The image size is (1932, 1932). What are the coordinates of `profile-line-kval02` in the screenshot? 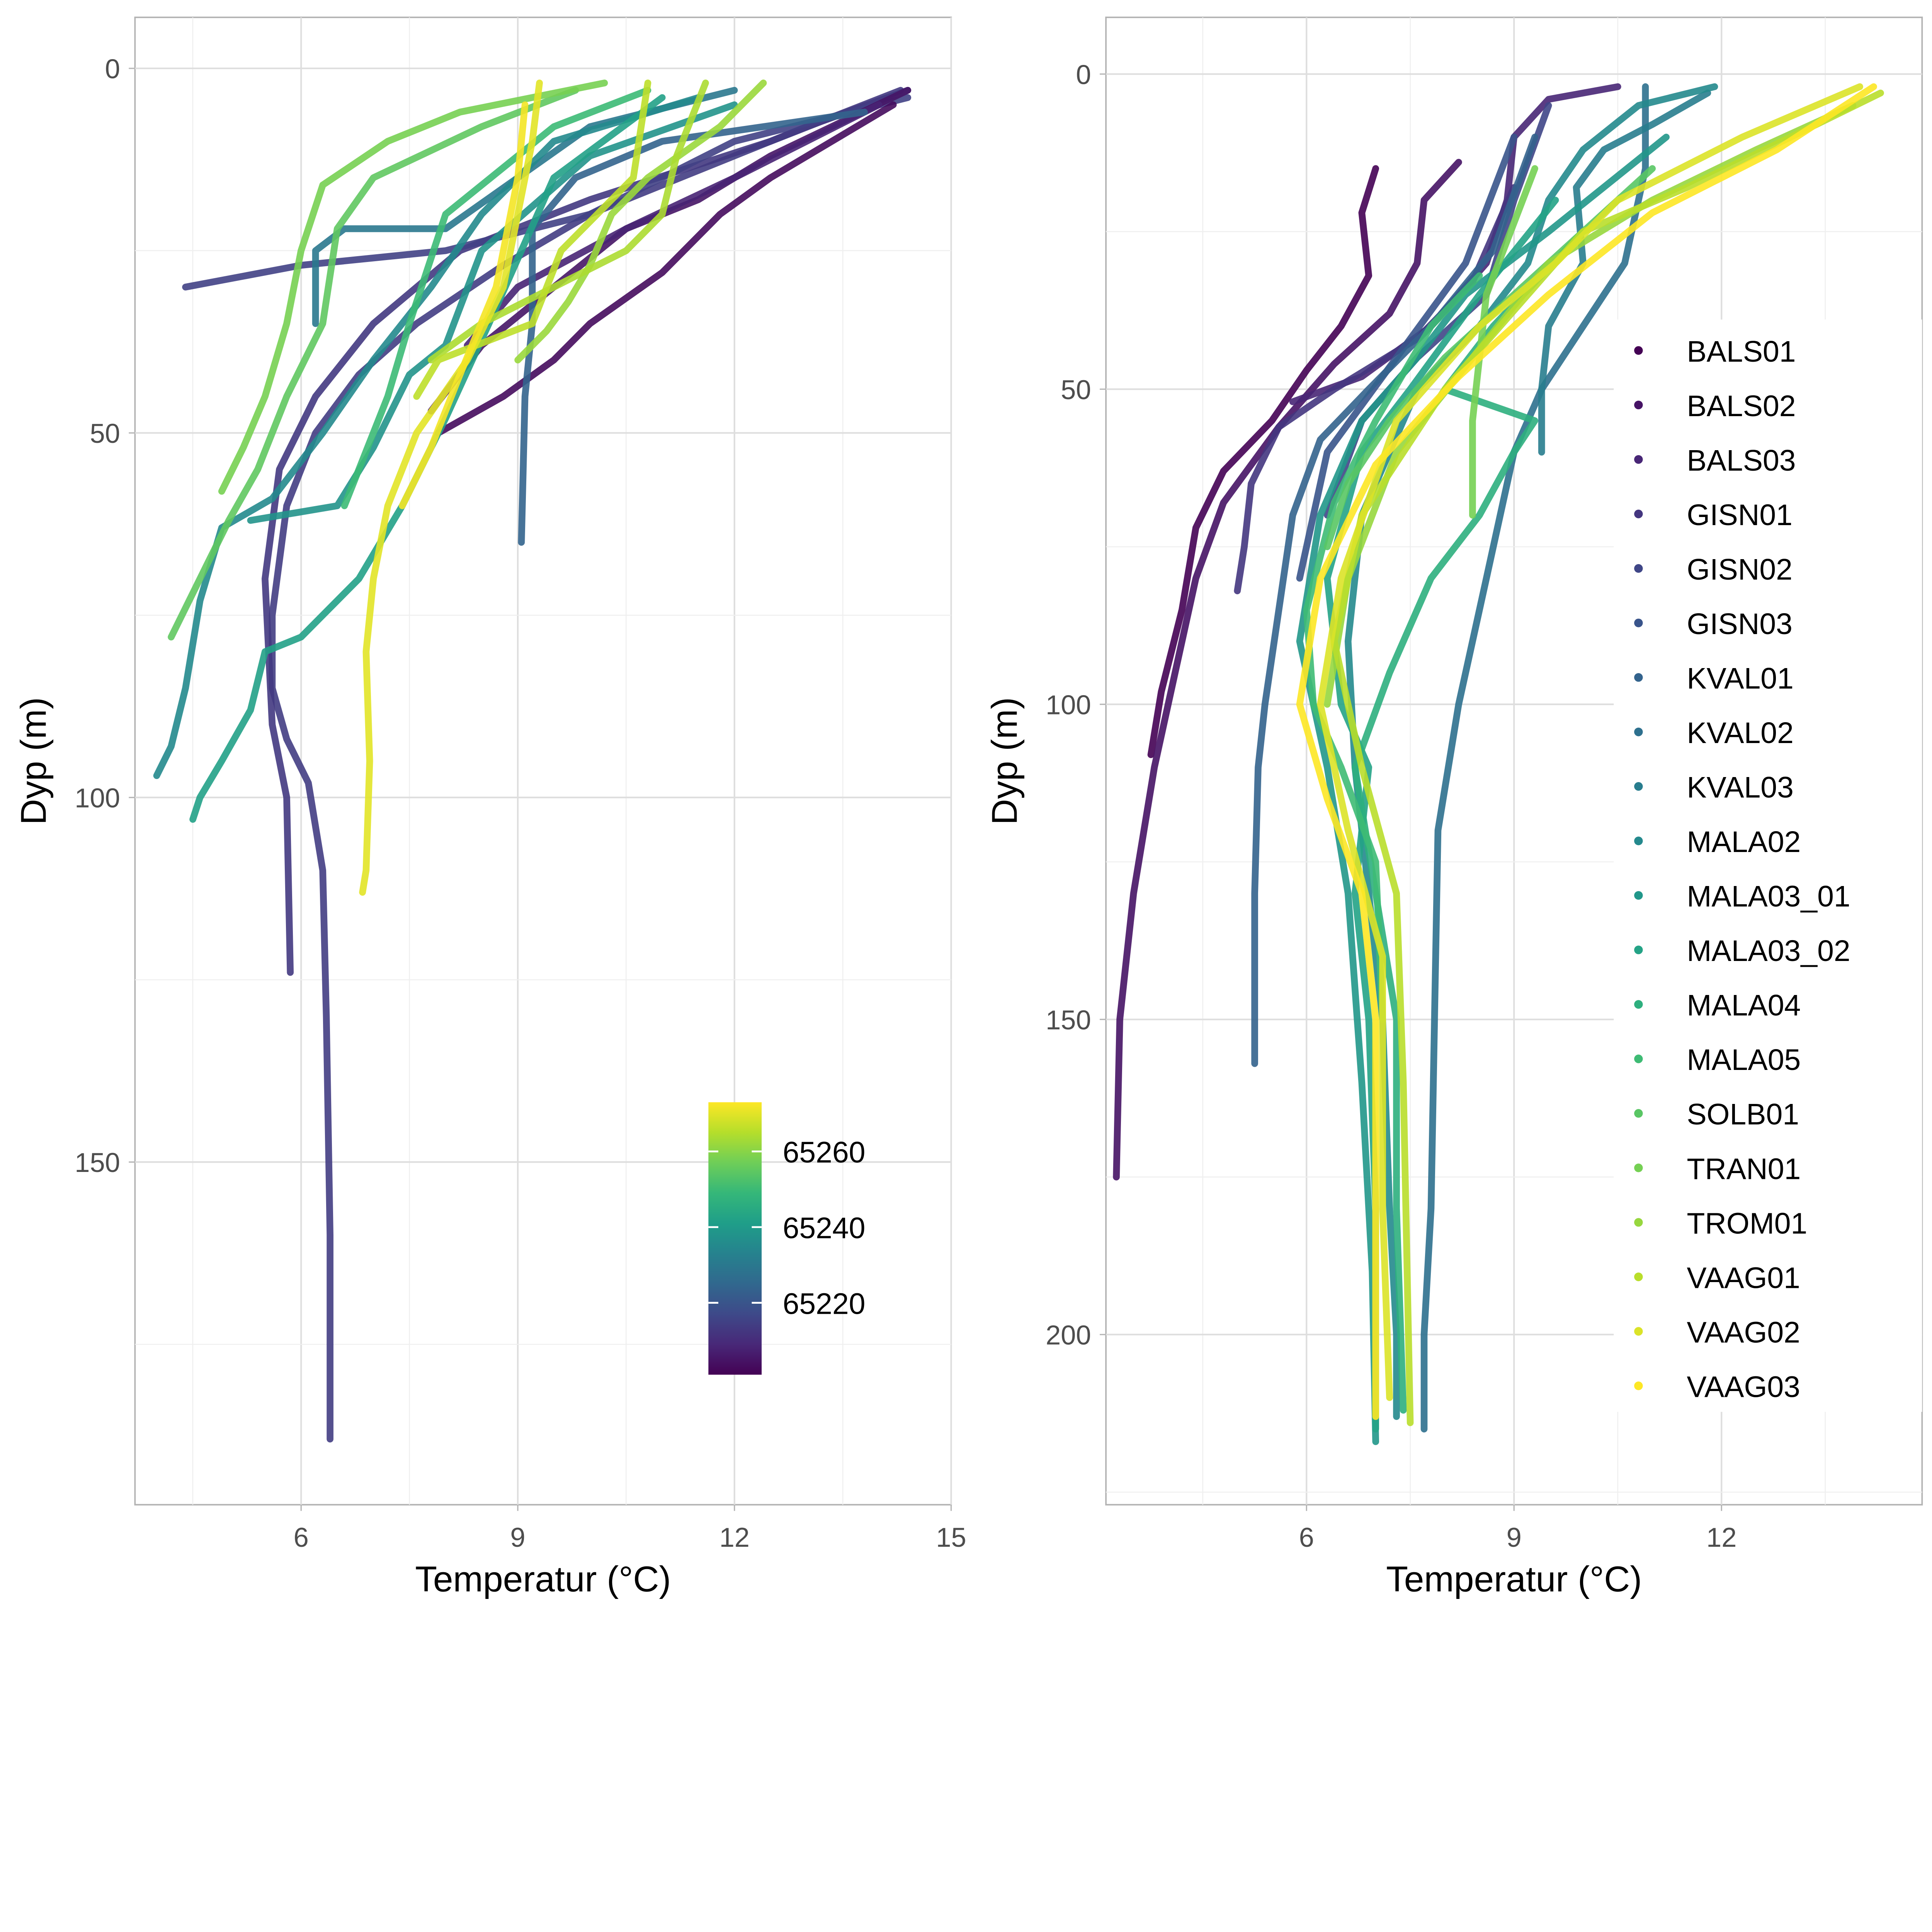 It's located at (1534, 758).